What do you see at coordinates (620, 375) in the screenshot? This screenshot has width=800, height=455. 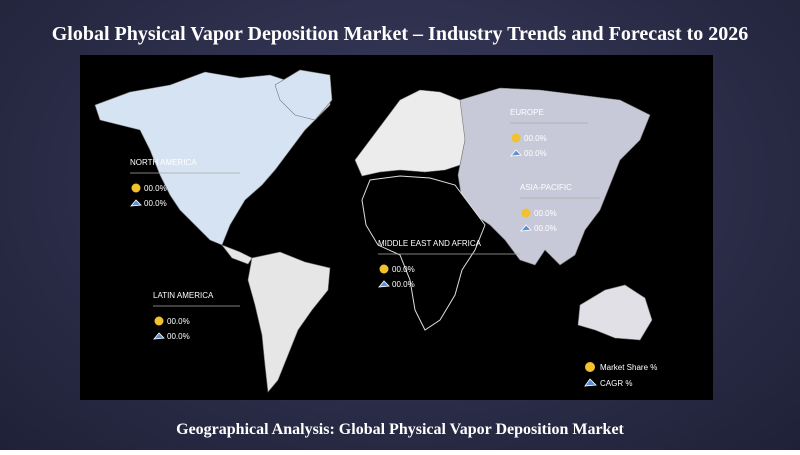 I see `legend: Market Share % CAGR %` at bounding box center [620, 375].